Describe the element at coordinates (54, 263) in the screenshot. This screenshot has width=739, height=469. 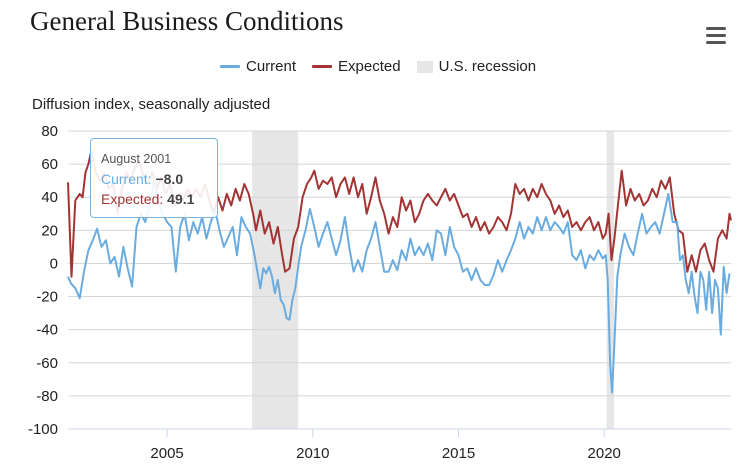
I see `y-tick-label: 0` at that location.